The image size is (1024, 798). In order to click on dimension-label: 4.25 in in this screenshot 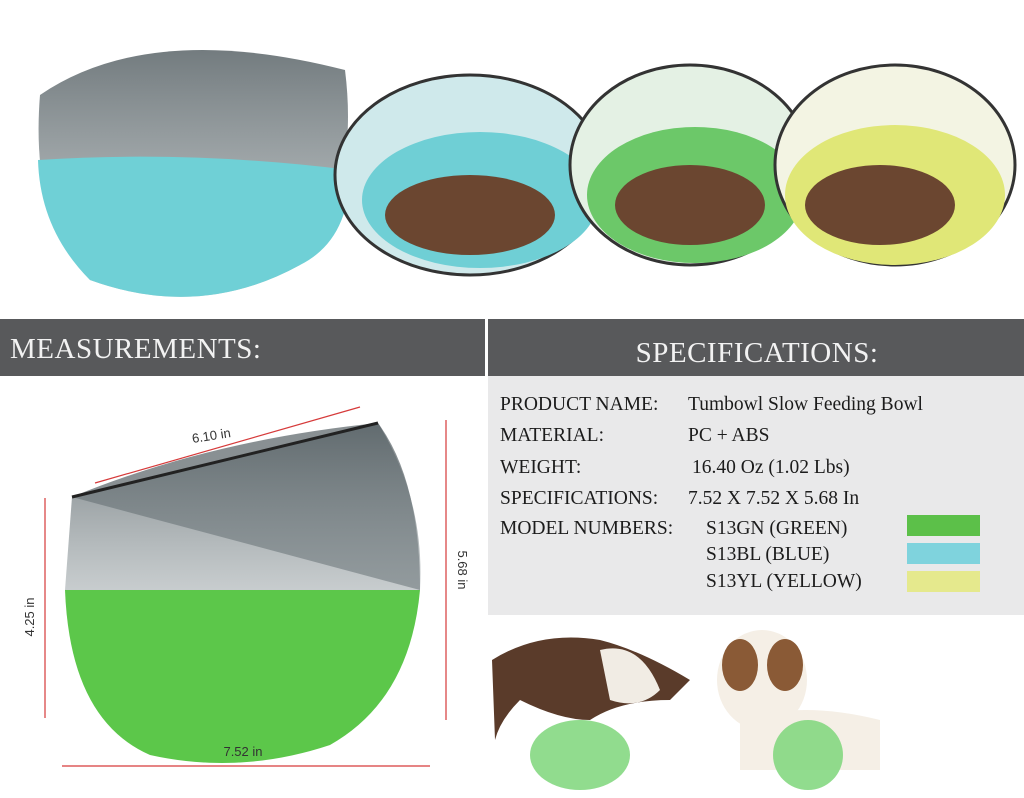, I will do `click(29, 616)`.